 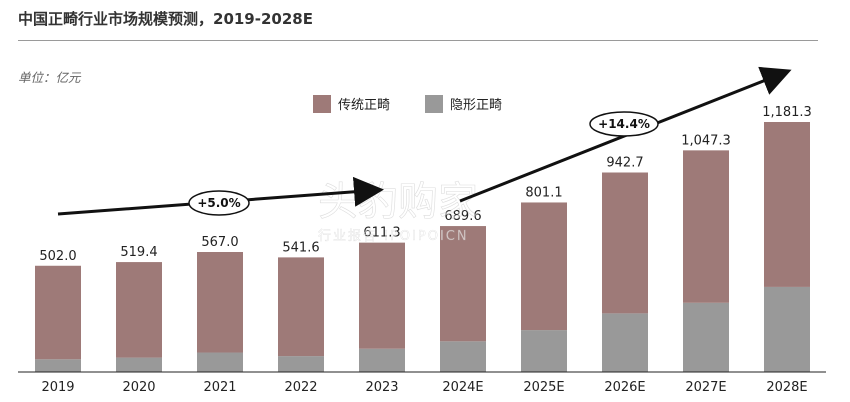 What do you see at coordinates (138, 387) in the screenshot?
I see `category-label-2020: 2020` at bounding box center [138, 387].